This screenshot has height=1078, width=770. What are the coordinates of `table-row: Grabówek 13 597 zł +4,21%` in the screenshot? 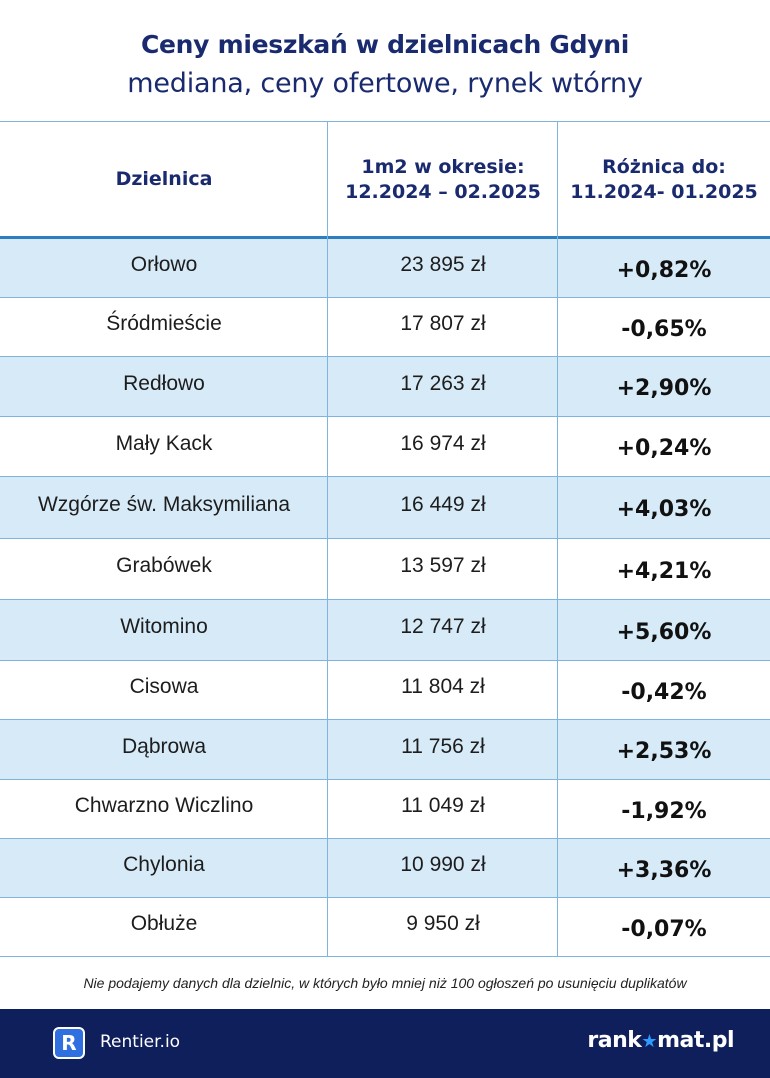 It's located at (385, 569).